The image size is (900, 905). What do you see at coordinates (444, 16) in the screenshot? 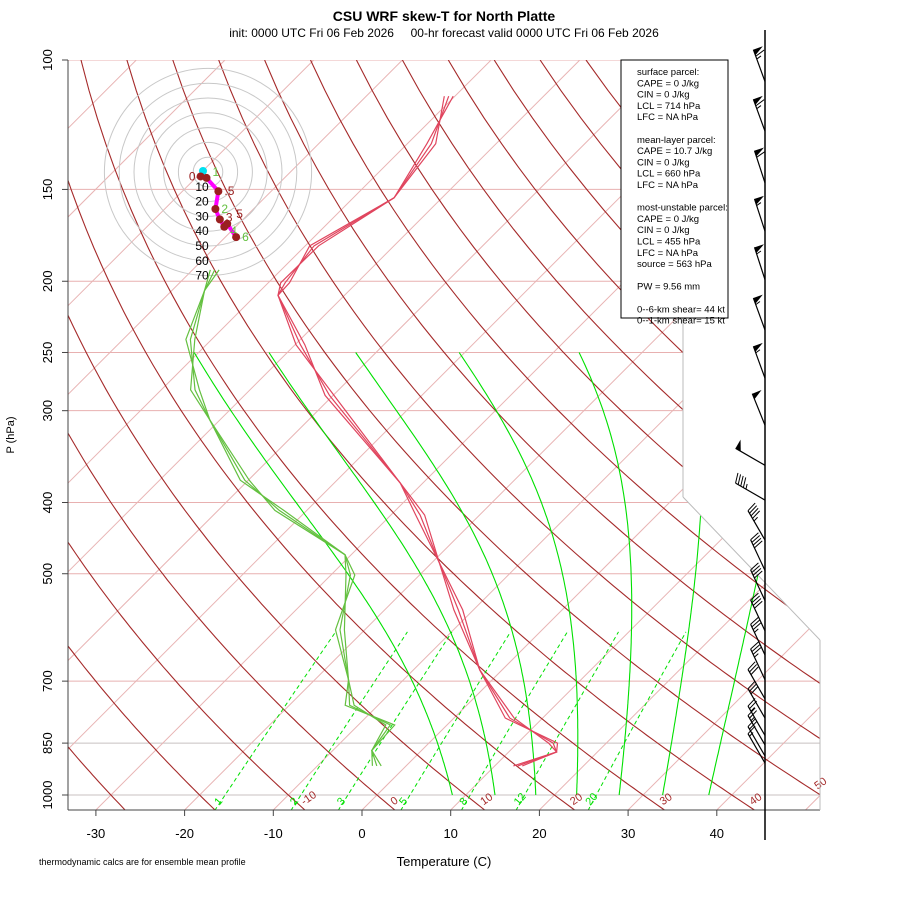
I see `chart-title: CSU WRF skew-T for North Platte` at bounding box center [444, 16].